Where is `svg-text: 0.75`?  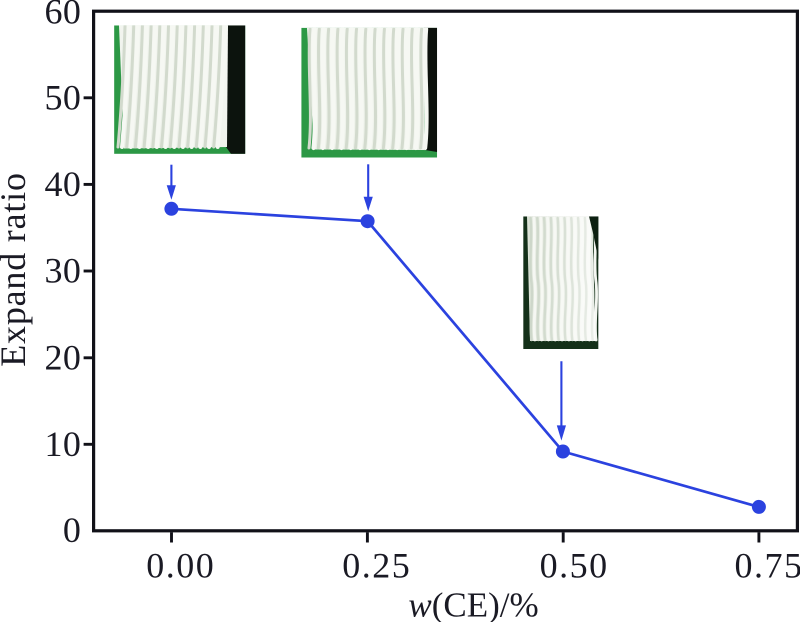 svg-text: 0.75 is located at coordinates (767, 566).